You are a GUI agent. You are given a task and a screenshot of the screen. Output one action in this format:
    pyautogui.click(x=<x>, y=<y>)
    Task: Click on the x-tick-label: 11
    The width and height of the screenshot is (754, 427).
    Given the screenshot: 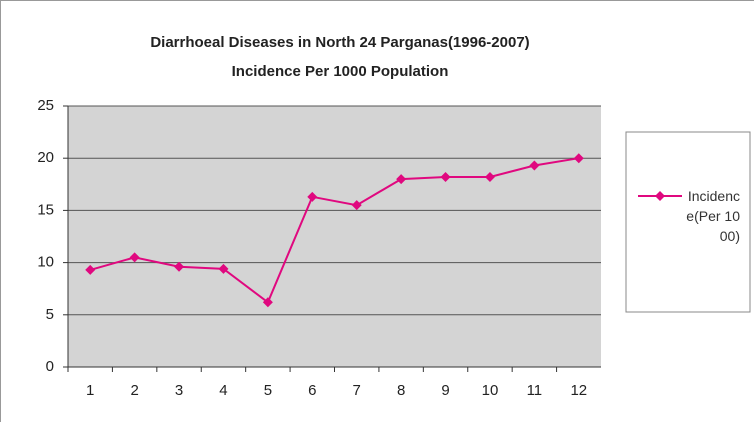 What is the action you would take?
    pyautogui.click(x=535, y=390)
    